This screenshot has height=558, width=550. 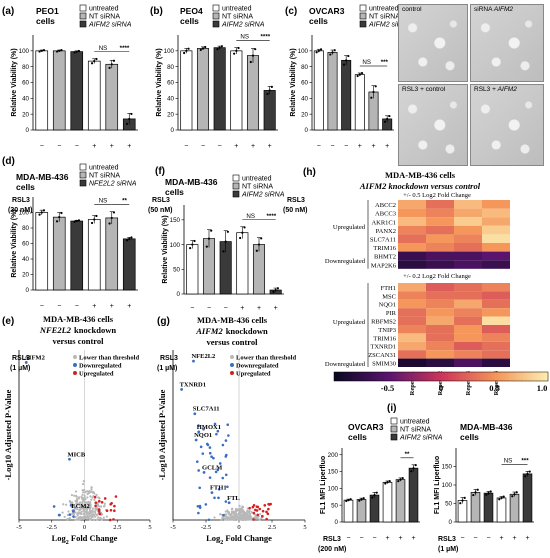 What do you see at coordinates (104, 17) in the screenshot?
I see `legend-entry: NT siRNA` at bounding box center [104, 17].